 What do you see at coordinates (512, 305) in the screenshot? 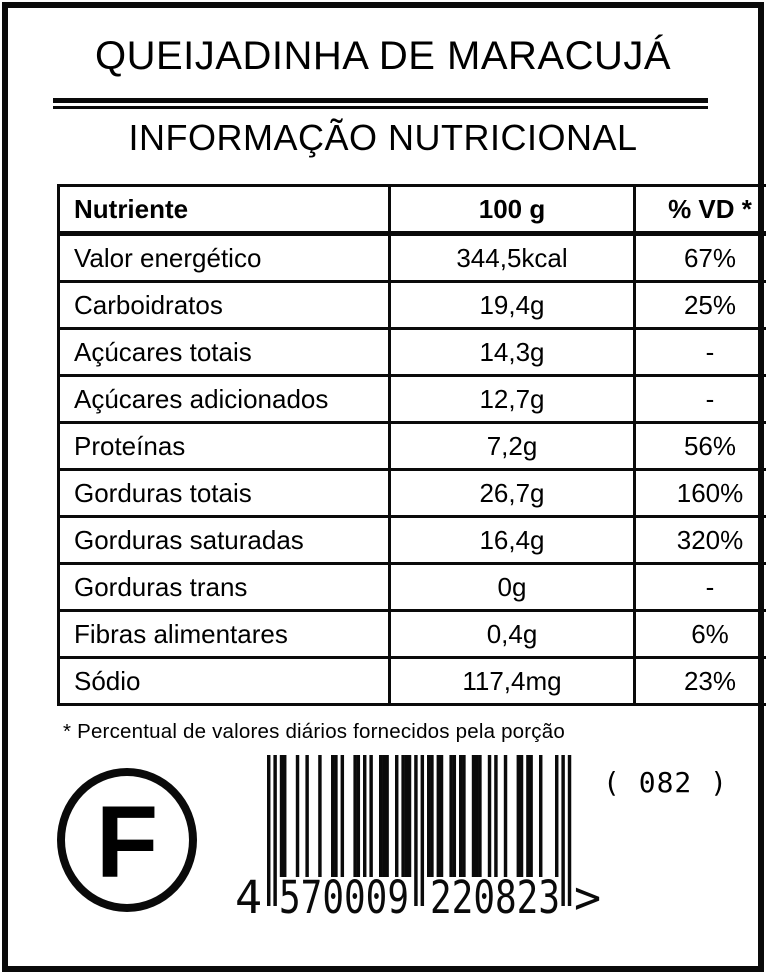
I see `nutrient-amount: 19,4g` at bounding box center [512, 305].